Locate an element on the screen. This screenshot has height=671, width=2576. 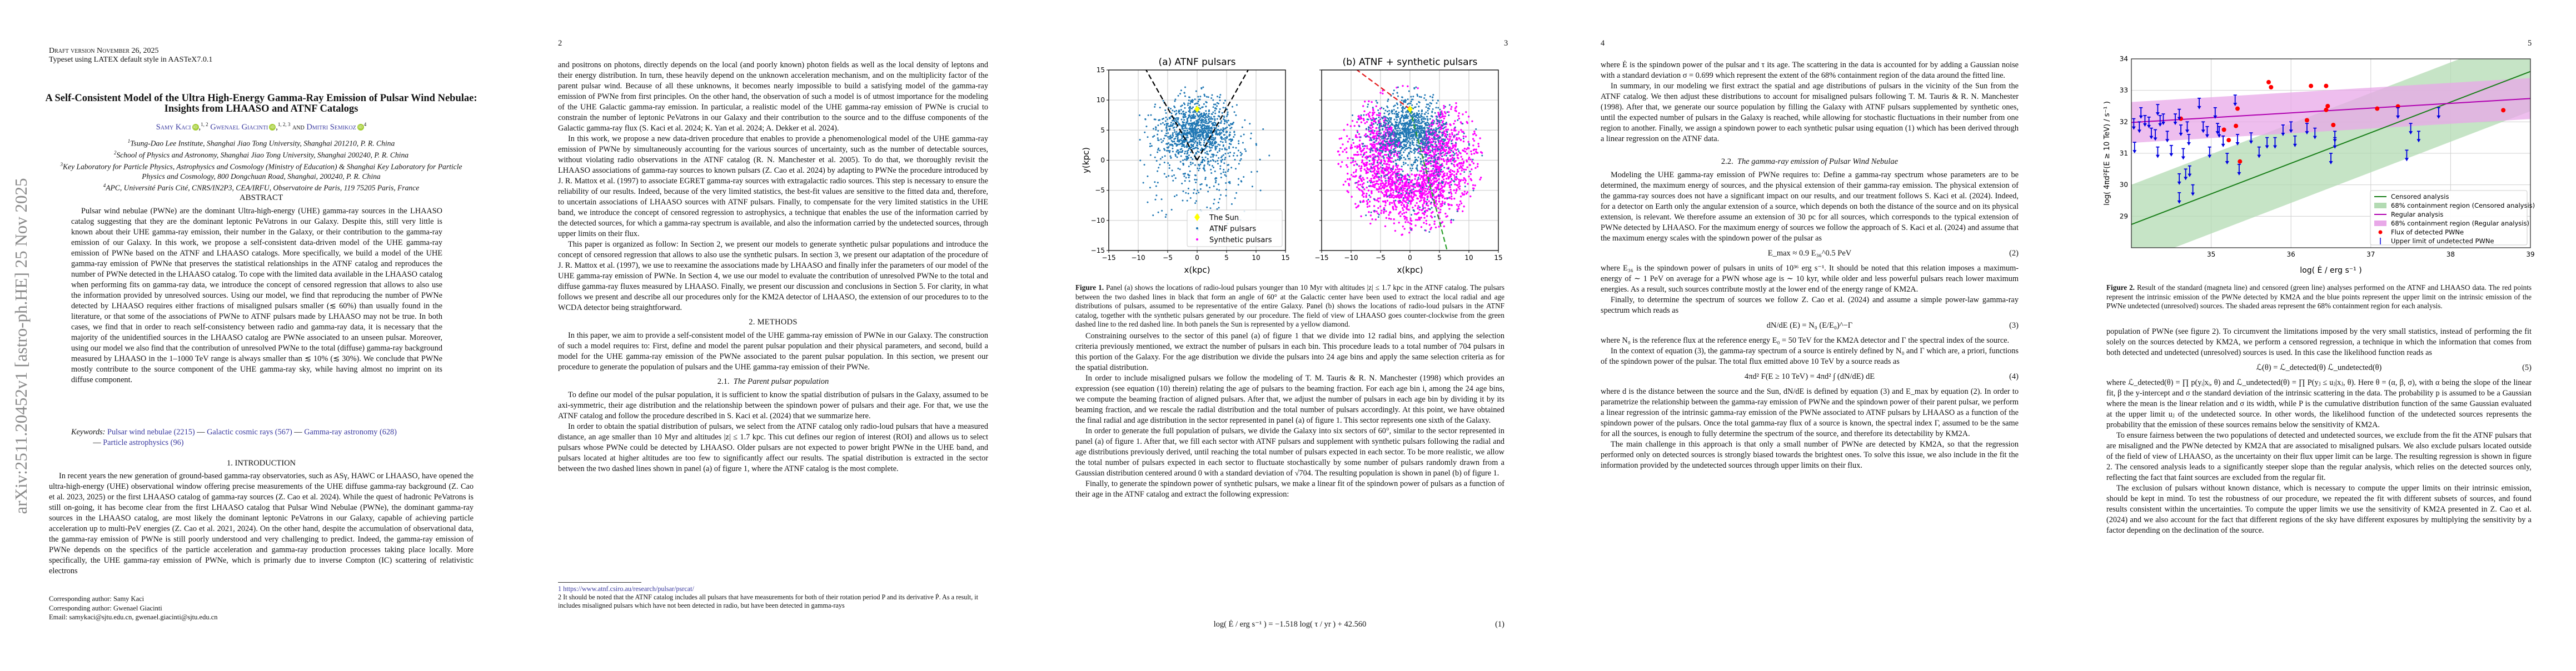
scatter-points is located at coordinates (1204, 151).